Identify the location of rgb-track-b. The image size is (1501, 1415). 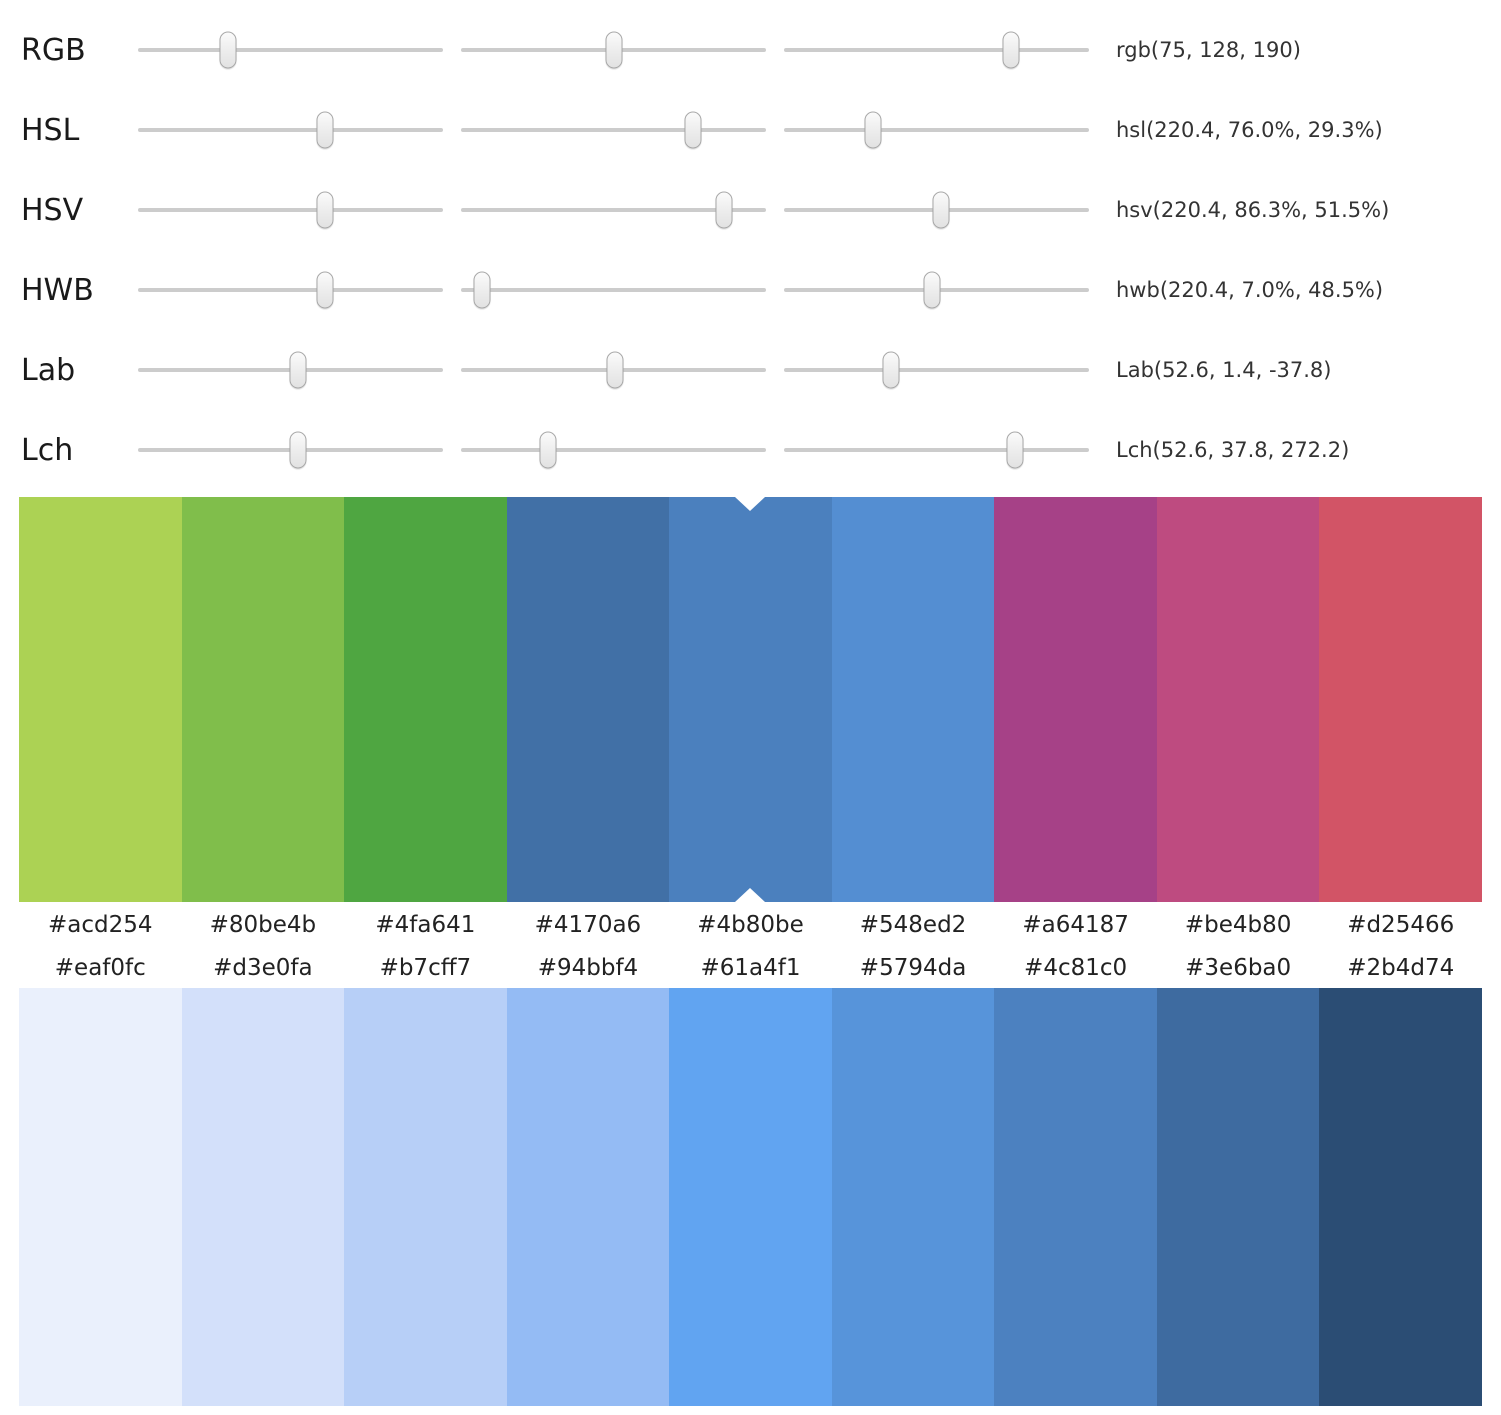
(936, 50).